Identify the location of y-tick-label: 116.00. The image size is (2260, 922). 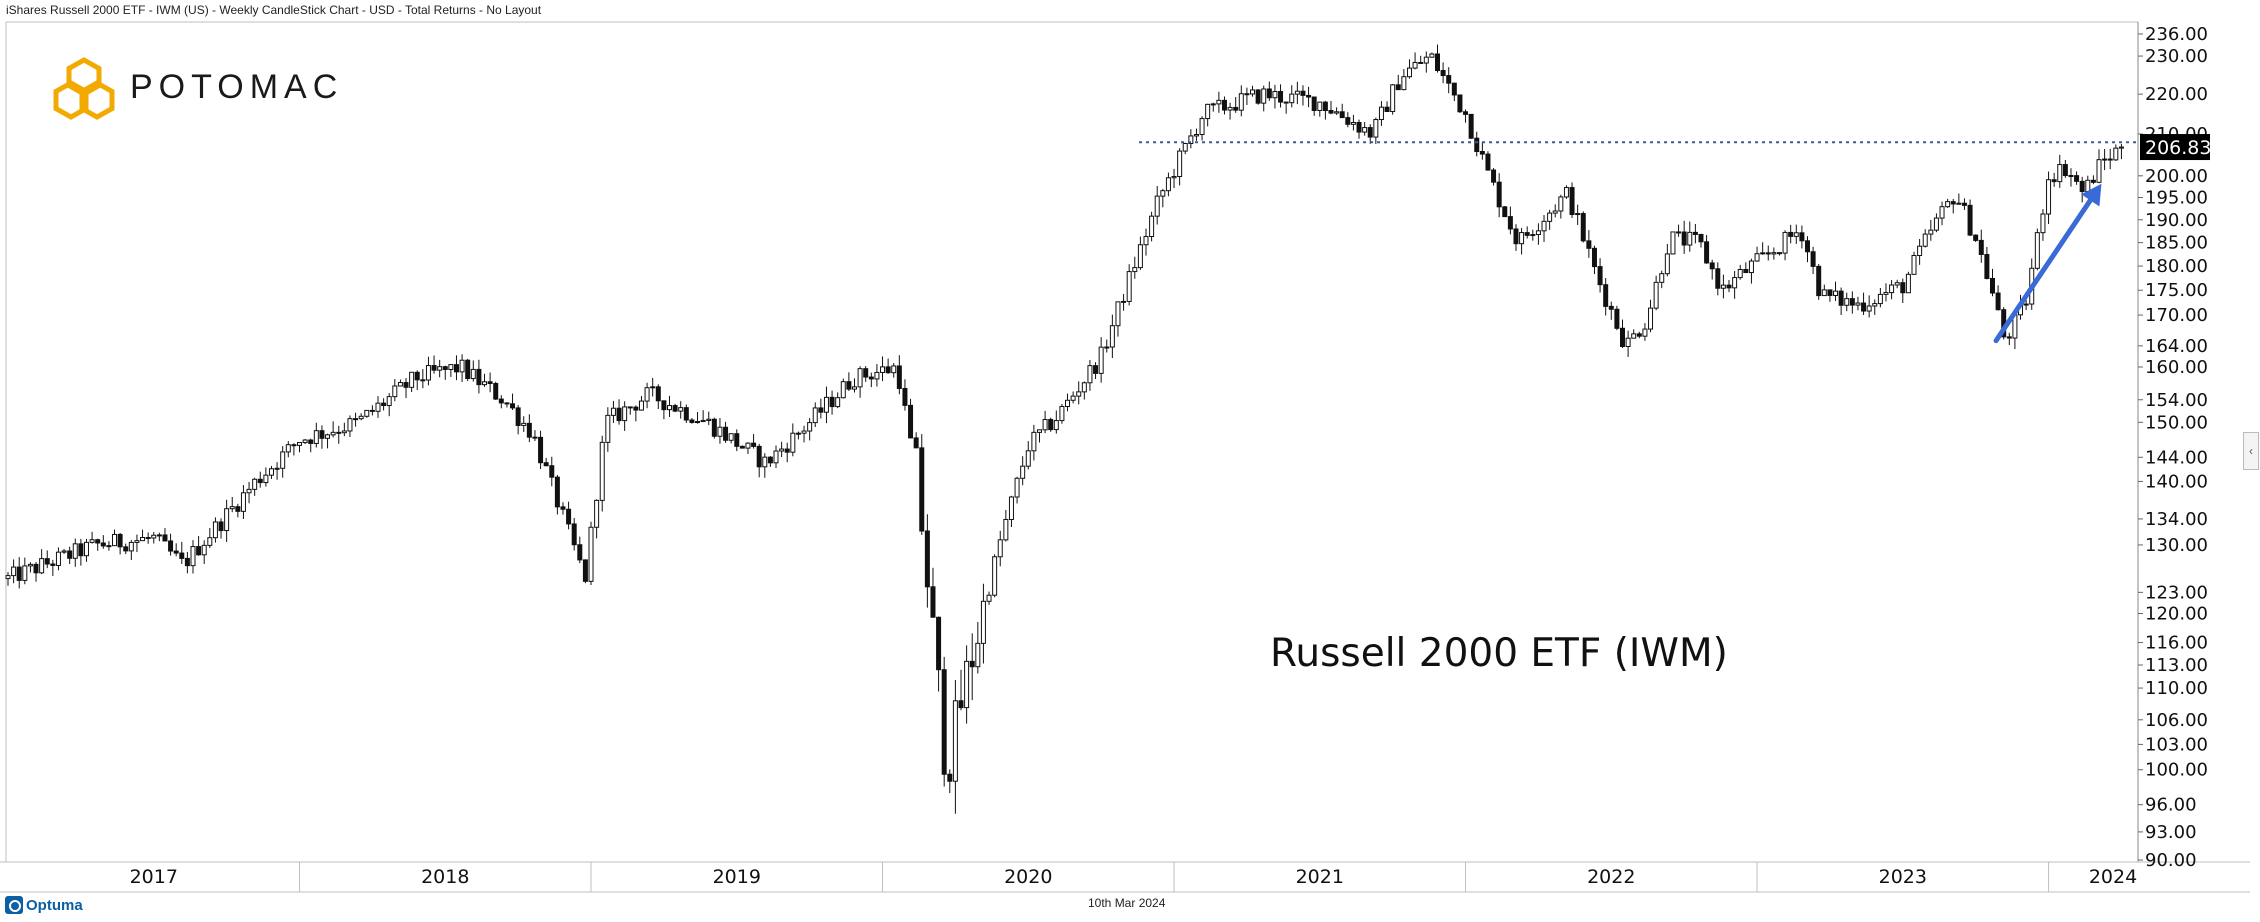
(2176, 643).